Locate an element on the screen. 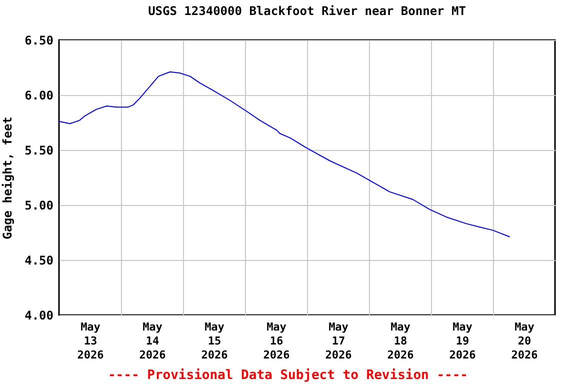  y-tick-label: 5.00 is located at coordinates (39, 205).